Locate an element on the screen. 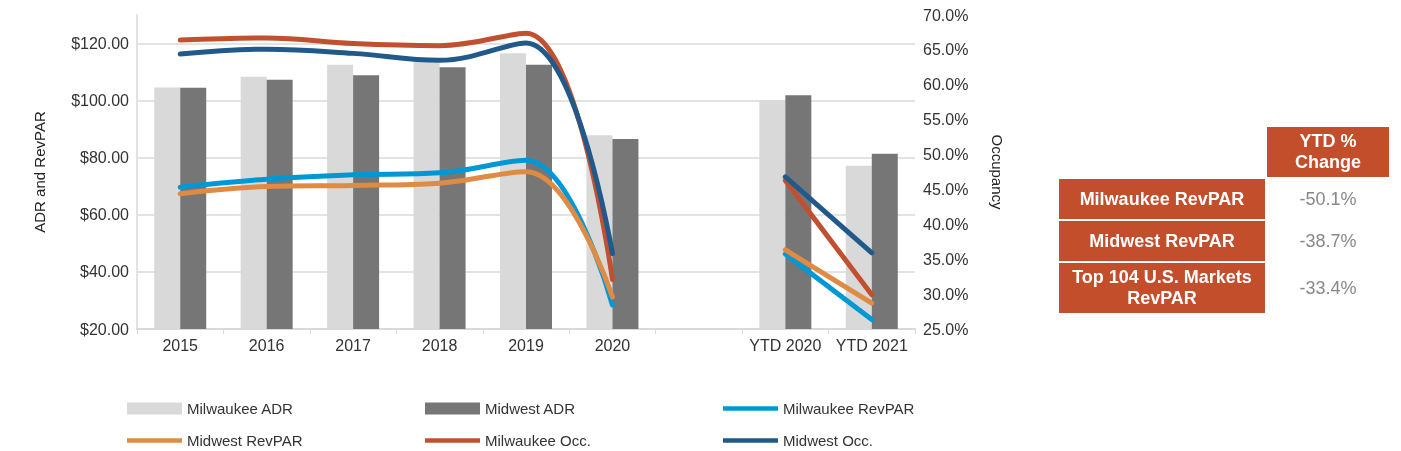  legend-label: Milwaukee Occ. is located at coordinates (538, 440).